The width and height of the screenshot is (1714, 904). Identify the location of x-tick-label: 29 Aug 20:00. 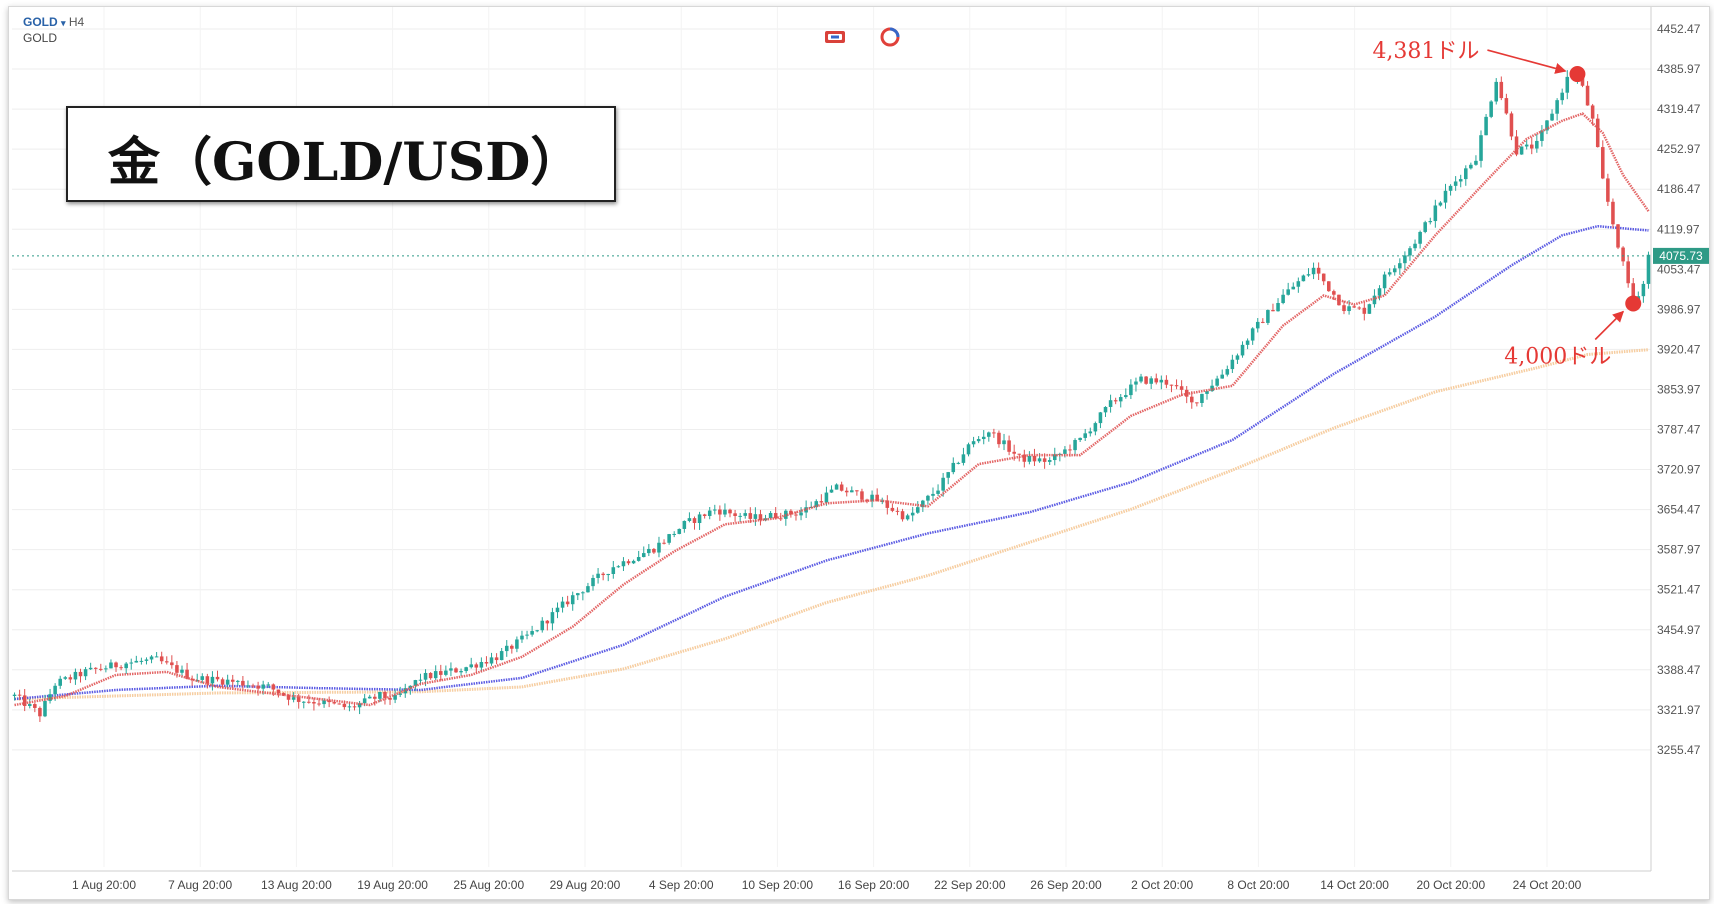
(585, 885).